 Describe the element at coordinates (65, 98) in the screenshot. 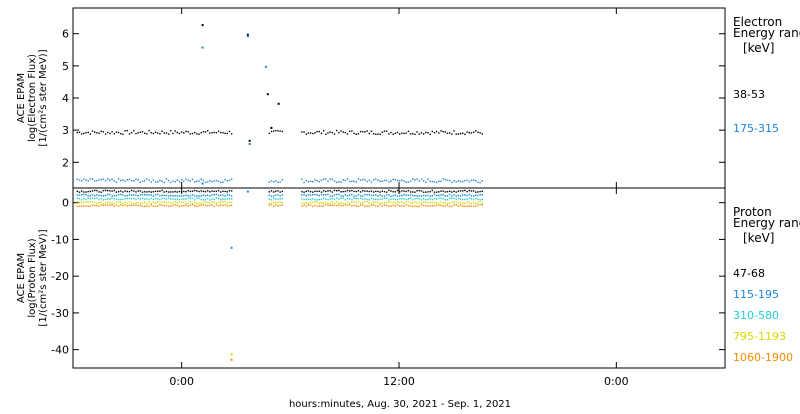

I see `electron-ytick-label: 4` at that location.